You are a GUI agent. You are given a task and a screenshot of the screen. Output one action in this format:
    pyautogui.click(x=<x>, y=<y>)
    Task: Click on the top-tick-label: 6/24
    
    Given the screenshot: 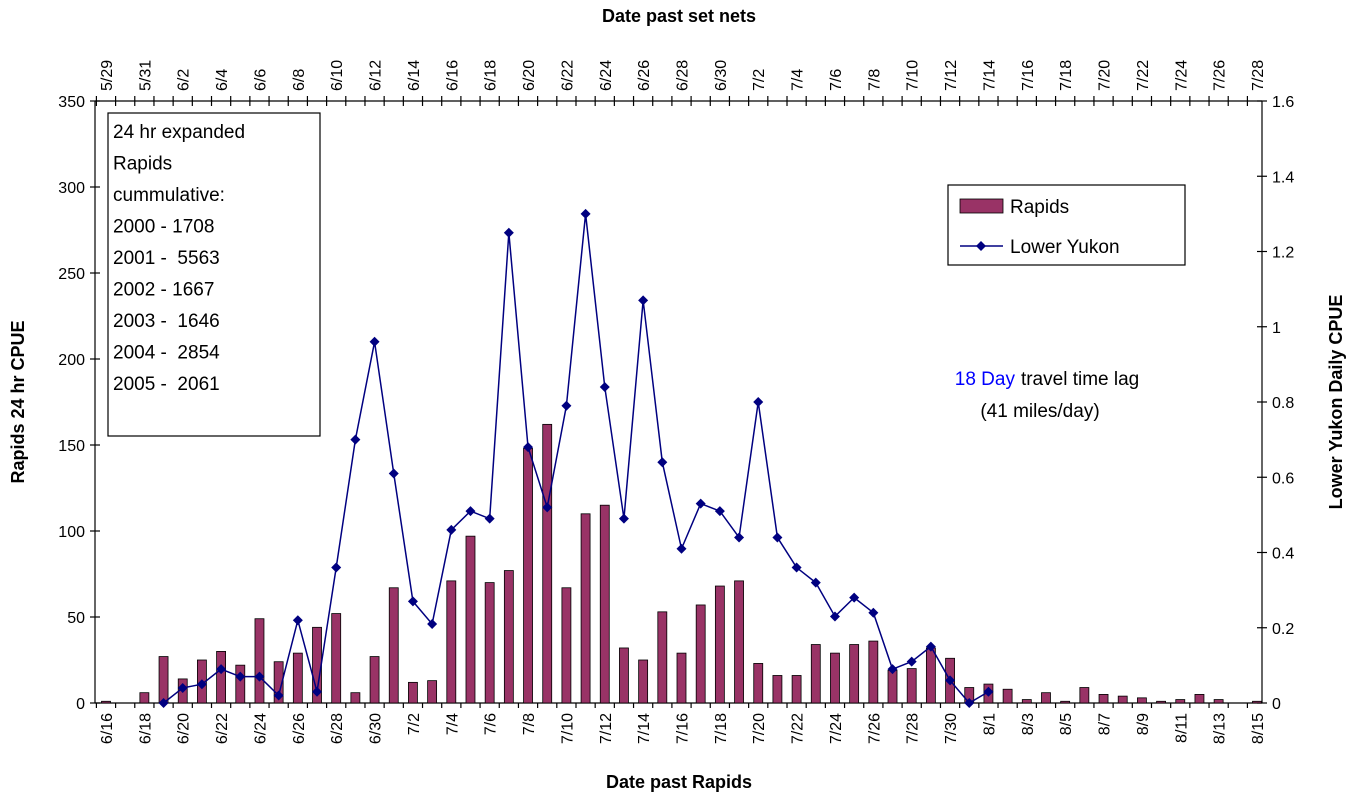 What is the action you would take?
    pyautogui.click(x=606, y=75)
    